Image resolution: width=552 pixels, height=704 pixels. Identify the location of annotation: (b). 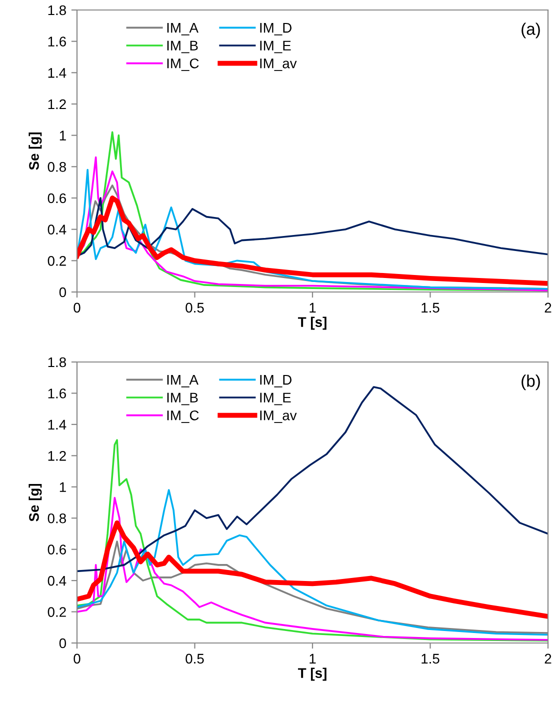
(531, 382).